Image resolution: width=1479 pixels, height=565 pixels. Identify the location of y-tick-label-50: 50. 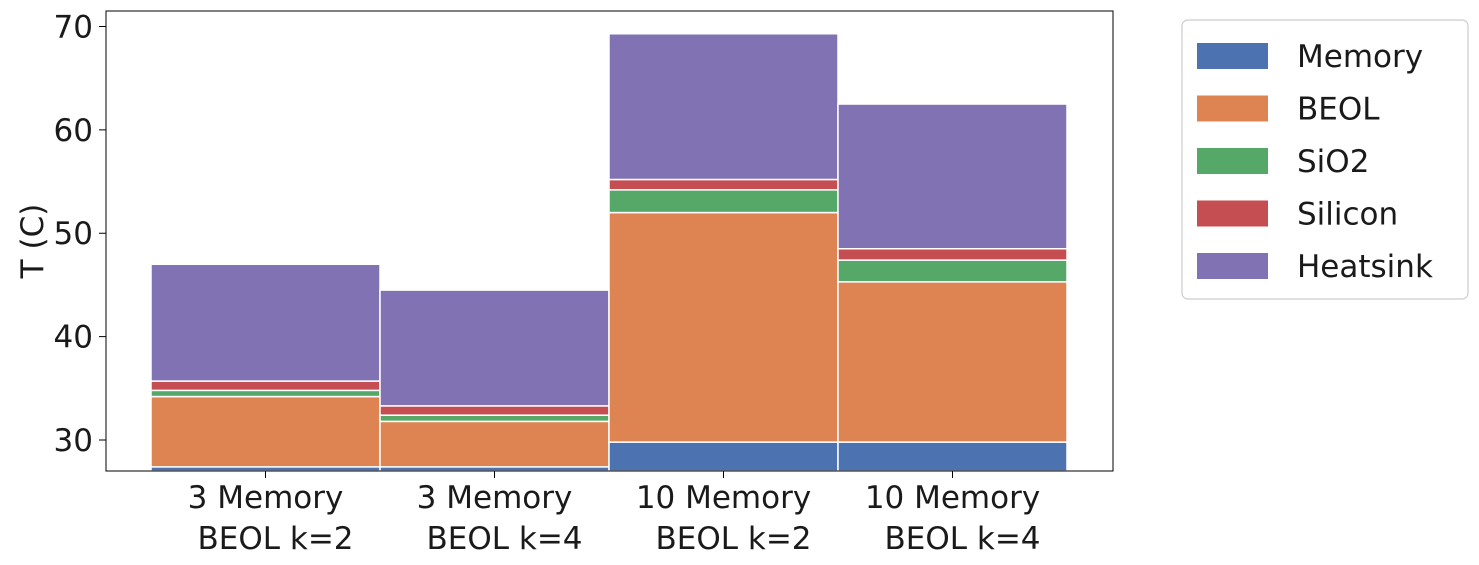
(73, 234).